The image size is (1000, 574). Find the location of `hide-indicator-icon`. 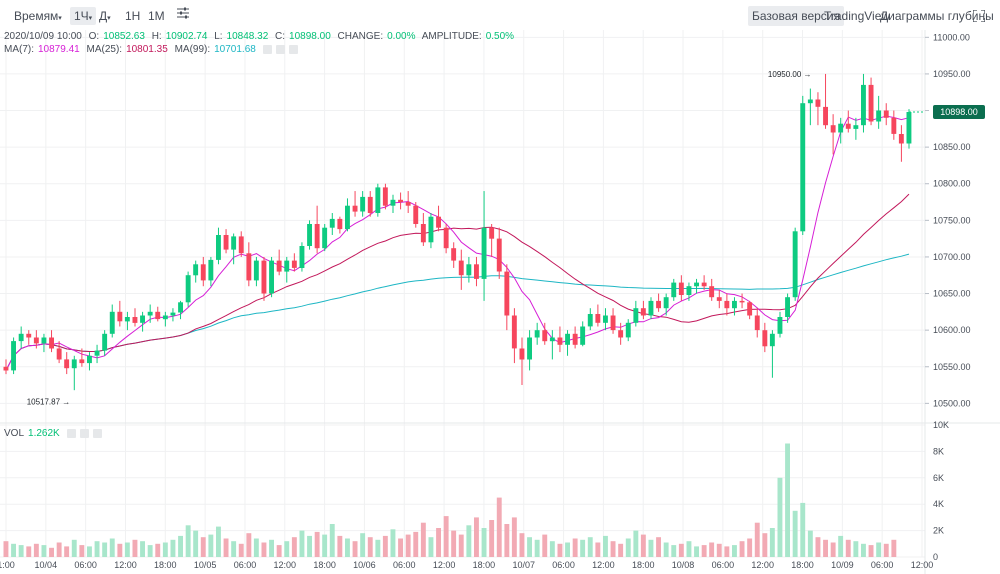

hide-indicator-icon is located at coordinates (267, 49).